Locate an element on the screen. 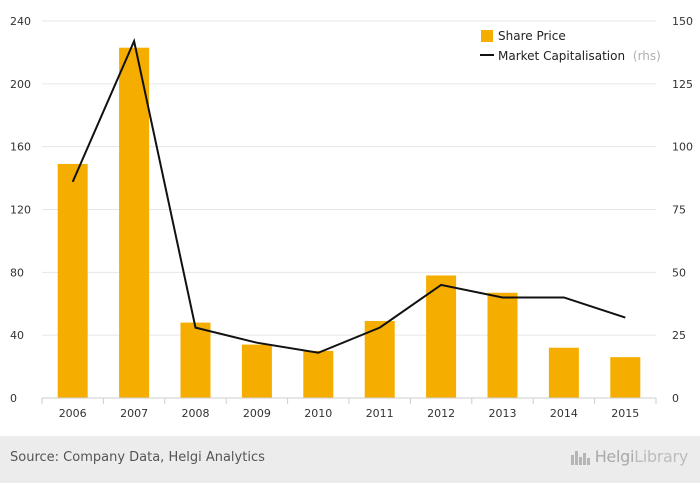  source-note: Source: Company Data, Helgi Analytics is located at coordinates (137, 457).